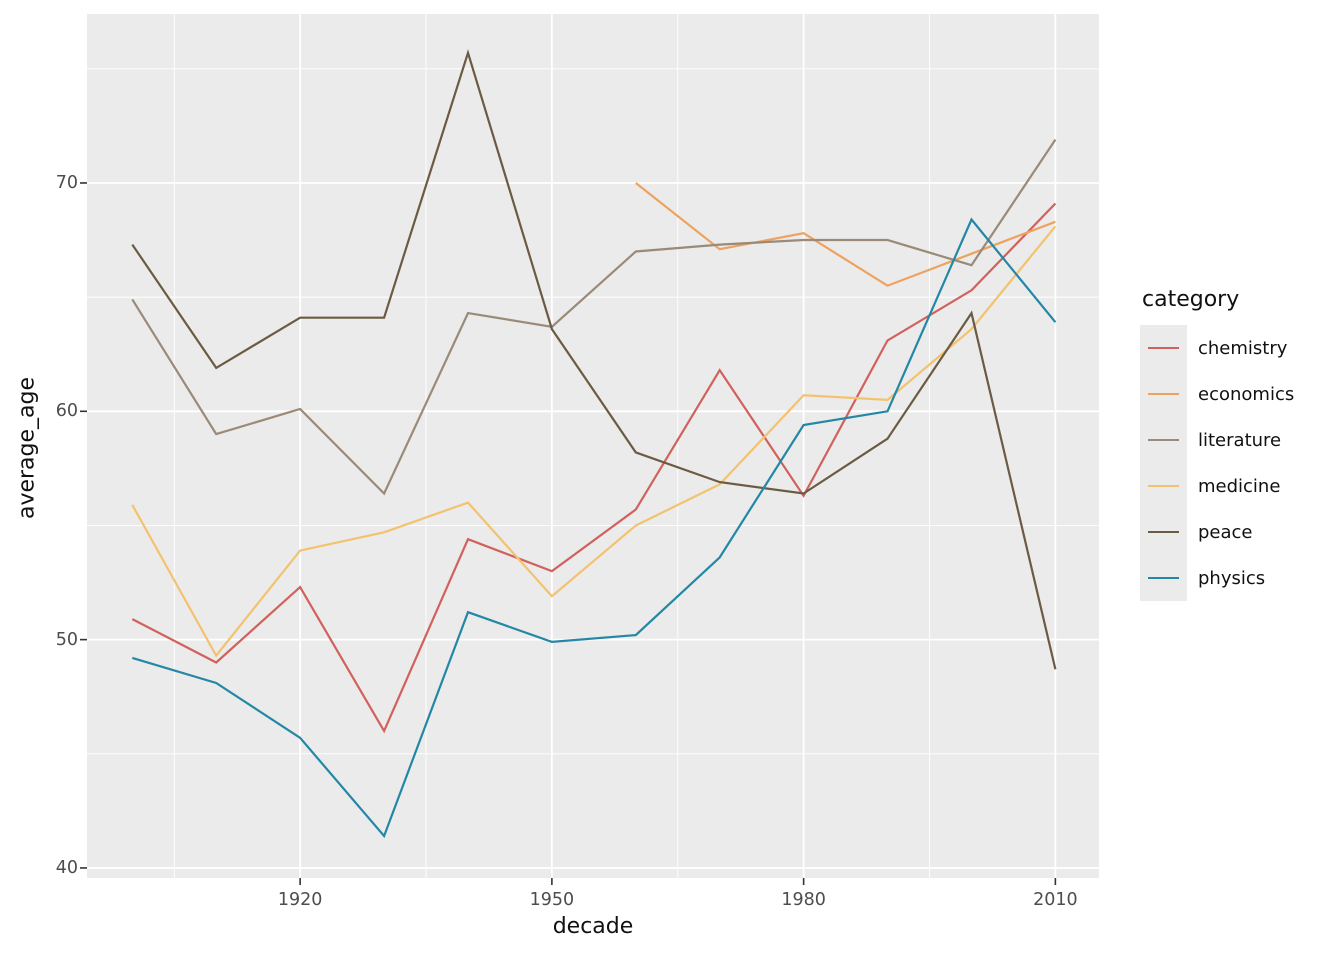 The image size is (1344, 960). Describe the element at coordinates (66, 411) in the screenshot. I see `y-tick-label: 60` at that location.